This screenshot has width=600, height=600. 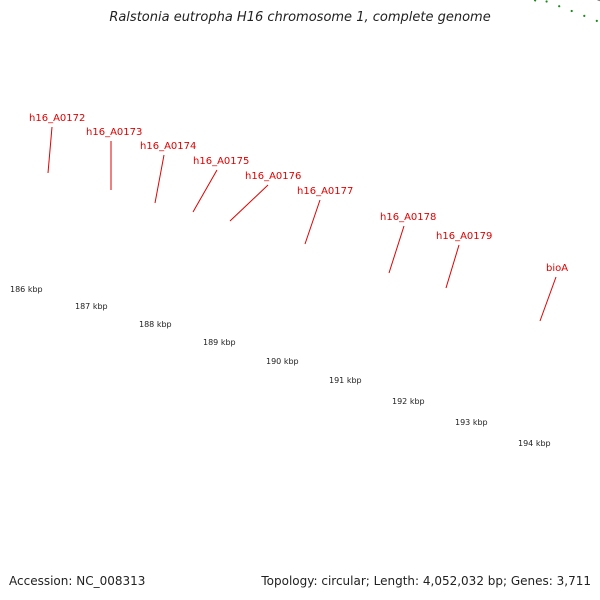 I want to click on gene-label-h16-a0178: h16_A0178, so click(x=408, y=217).